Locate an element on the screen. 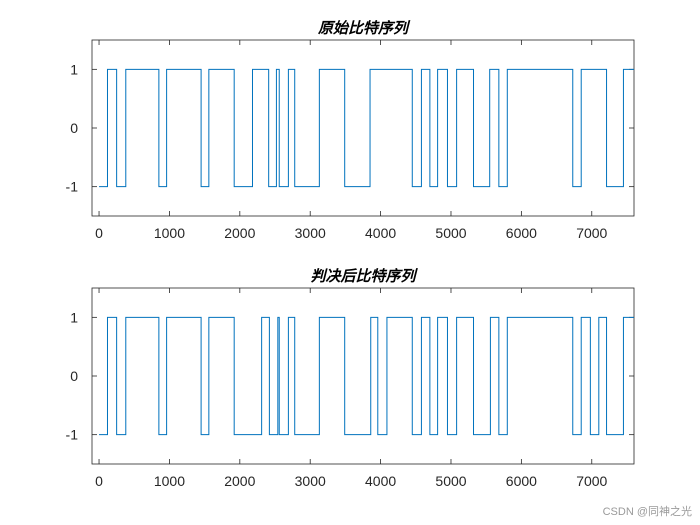  chart-title: 判决后比特序列 is located at coordinates (364, 276).